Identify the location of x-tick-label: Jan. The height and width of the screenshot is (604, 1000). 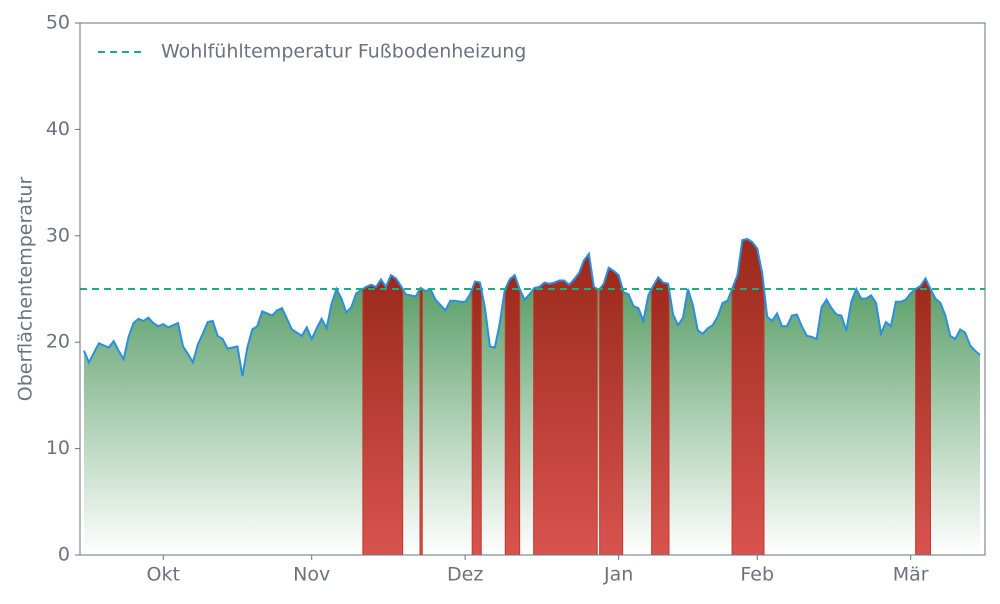
(618, 575).